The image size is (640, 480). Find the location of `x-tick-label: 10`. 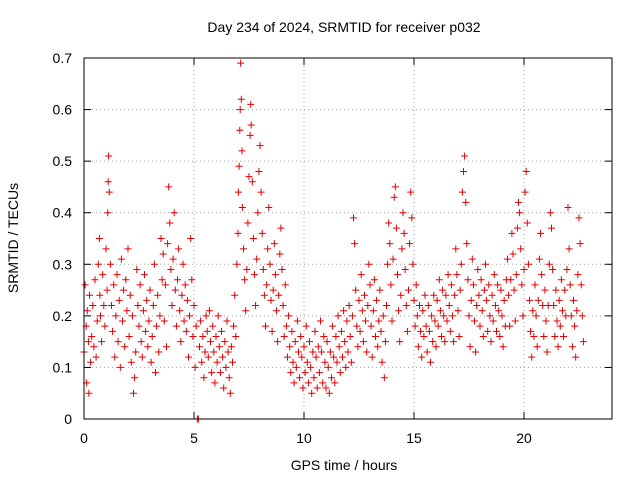

x-tick-label: 10 is located at coordinates (304, 438).